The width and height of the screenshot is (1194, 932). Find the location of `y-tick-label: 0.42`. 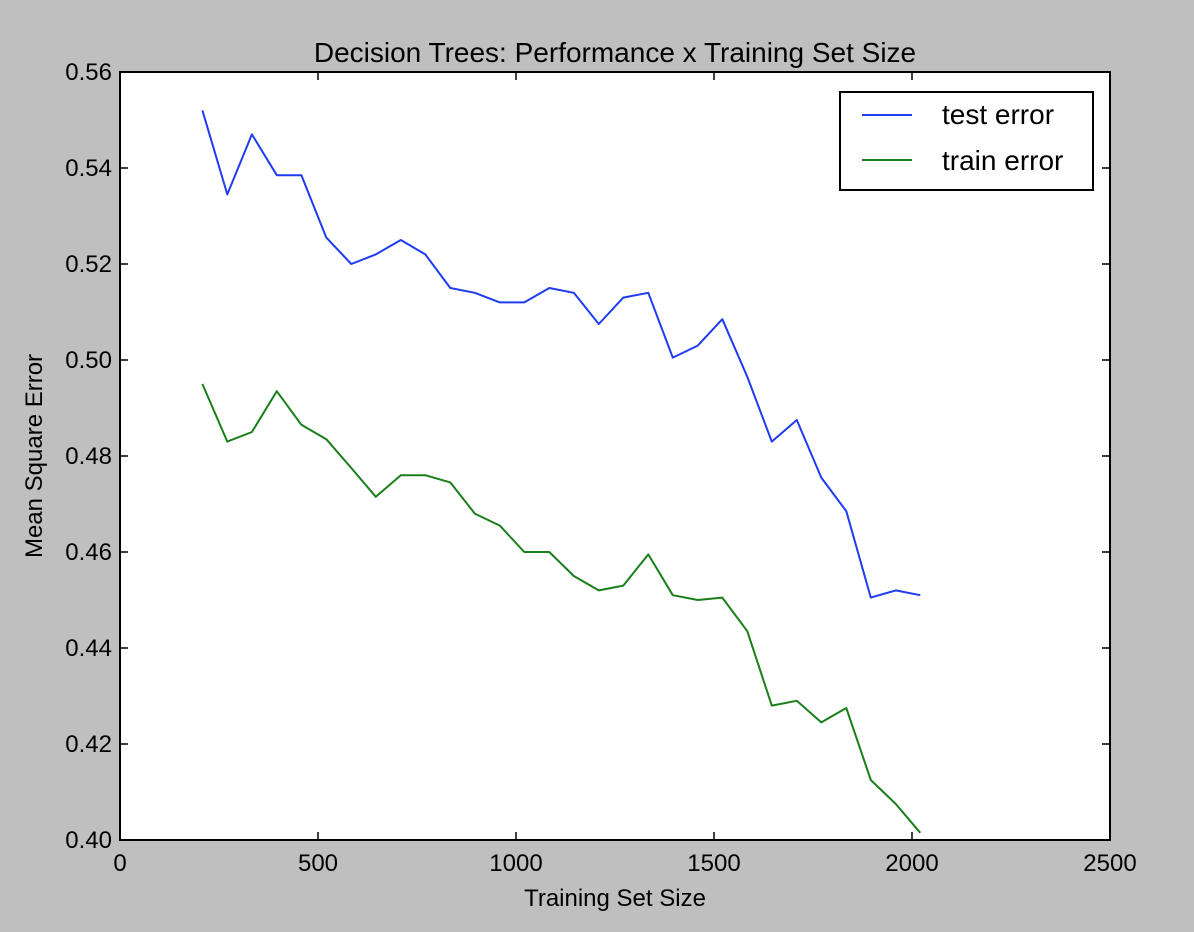

y-tick-label: 0.42 is located at coordinates (88, 744).